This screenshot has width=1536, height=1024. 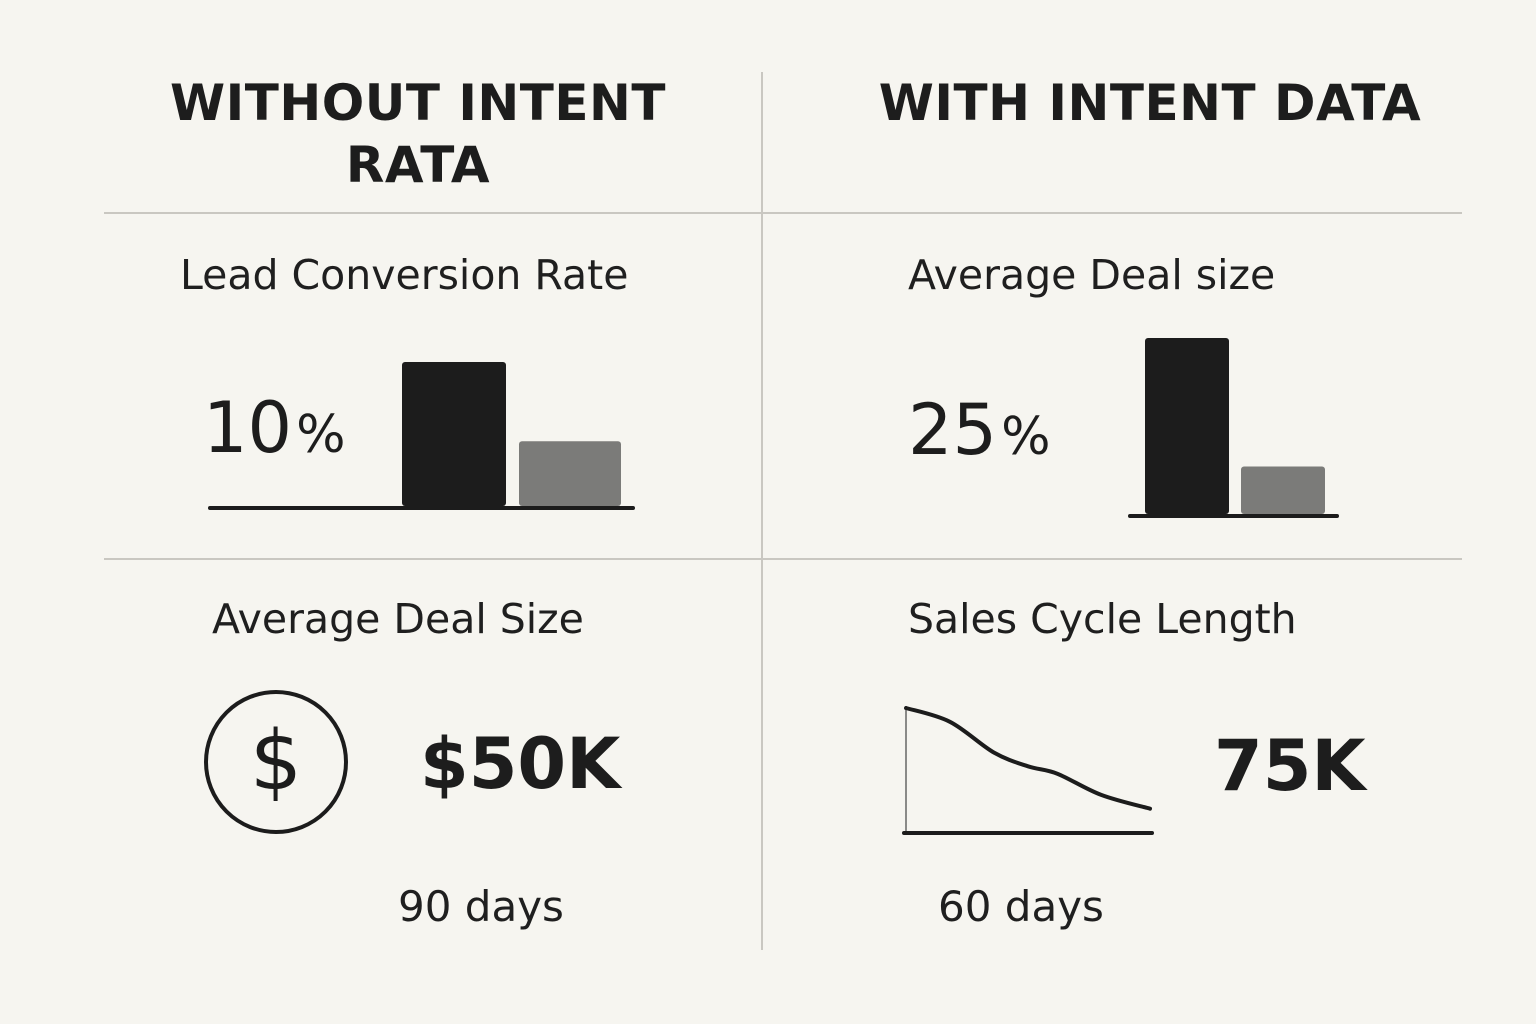 What do you see at coordinates (762, 511) in the screenshot?
I see `vertical-divider` at bounding box center [762, 511].